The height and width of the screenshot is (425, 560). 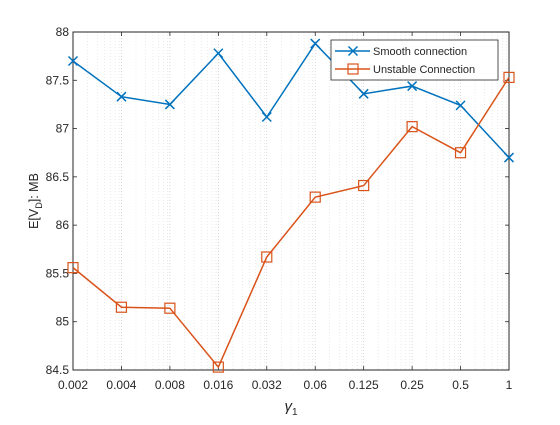 I want to click on y-tick-label: 85.5, so click(x=58, y=273).